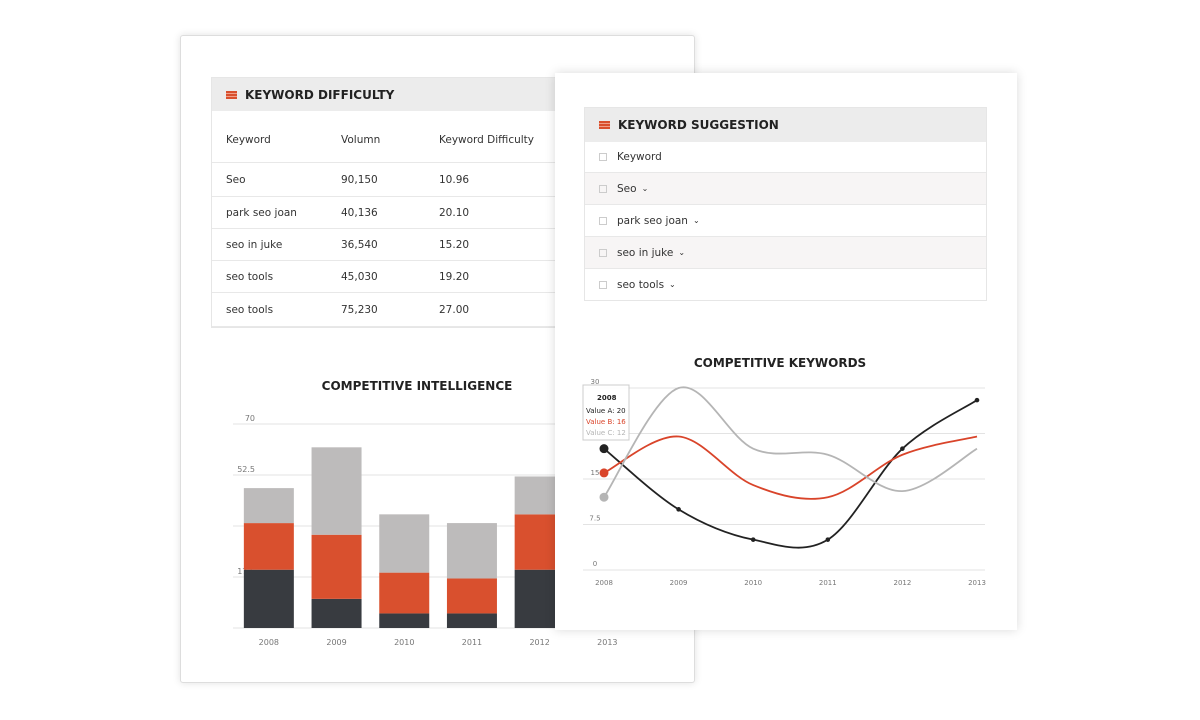 The height and width of the screenshot is (720, 1200). I want to click on table-cell: 10.96, so click(454, 179).